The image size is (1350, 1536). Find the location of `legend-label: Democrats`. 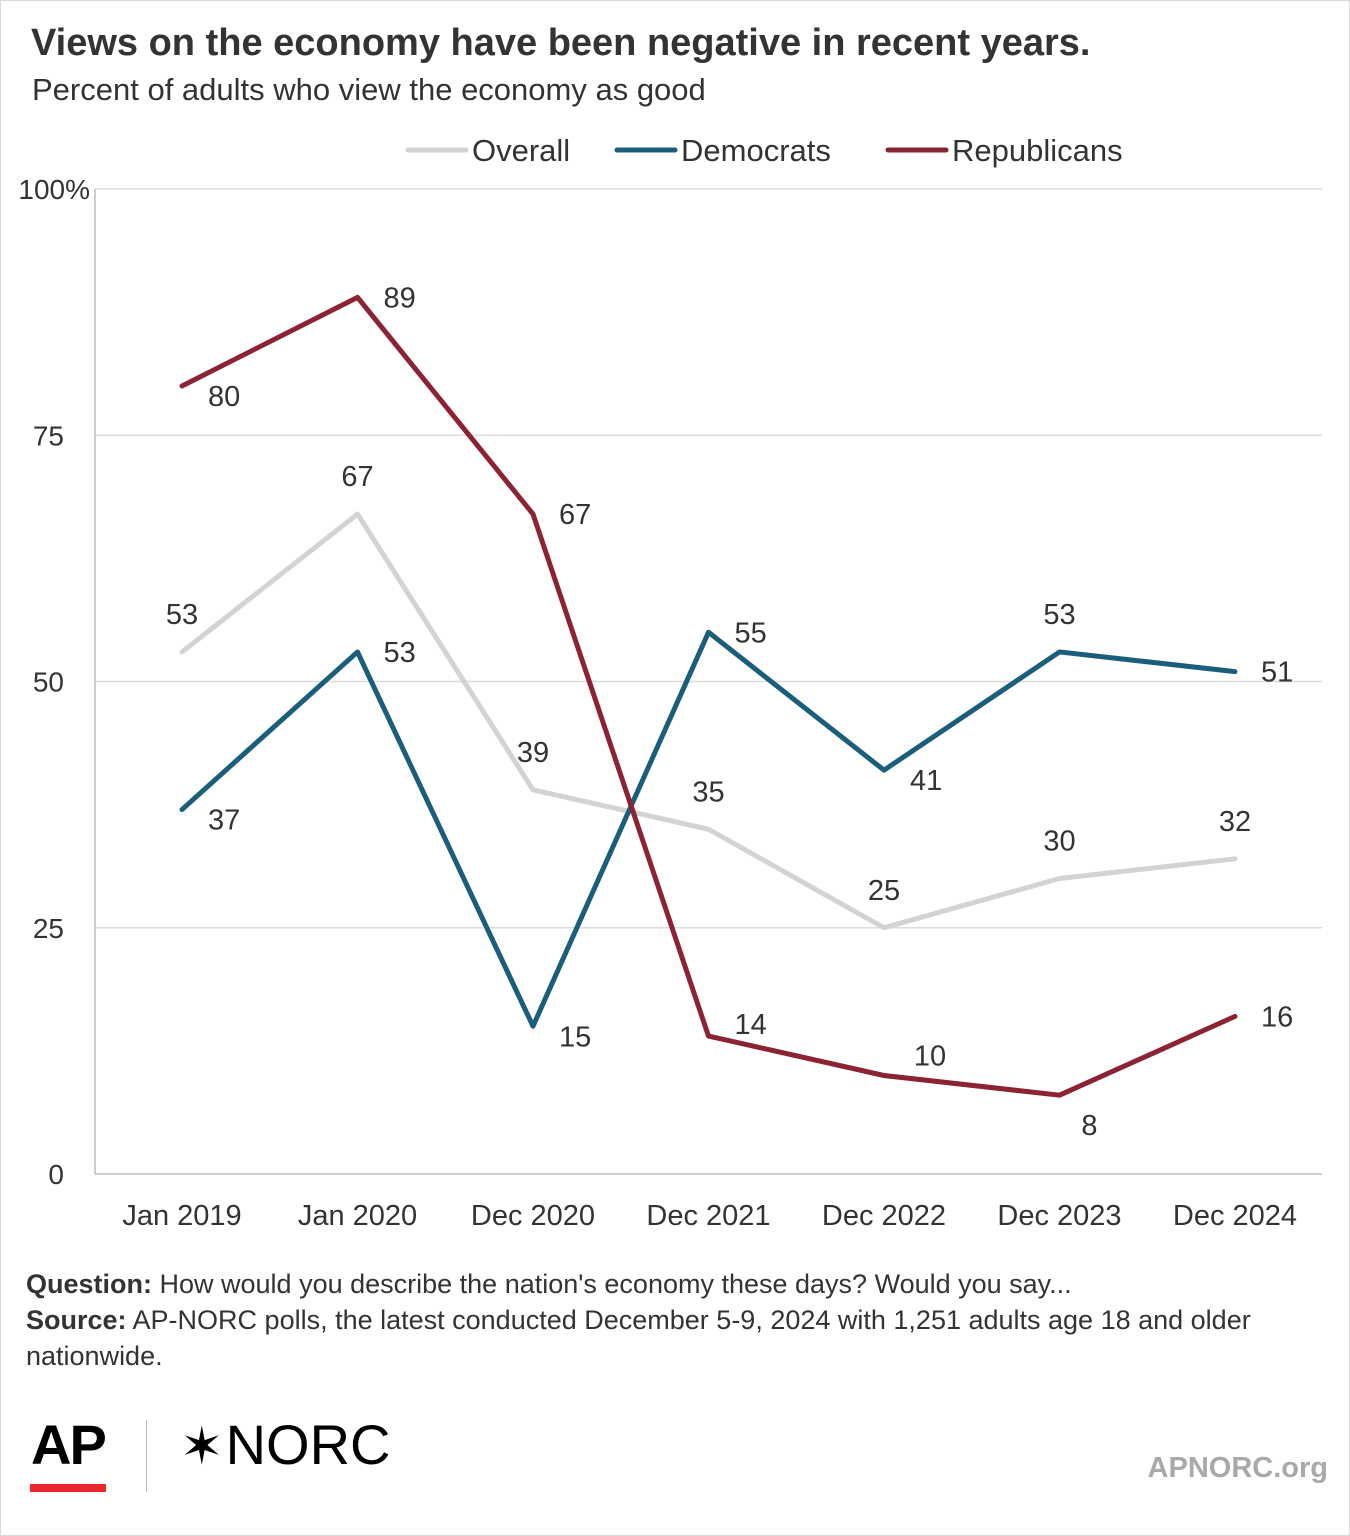

legend-label: Democrats is located at coordinates (756, 150).